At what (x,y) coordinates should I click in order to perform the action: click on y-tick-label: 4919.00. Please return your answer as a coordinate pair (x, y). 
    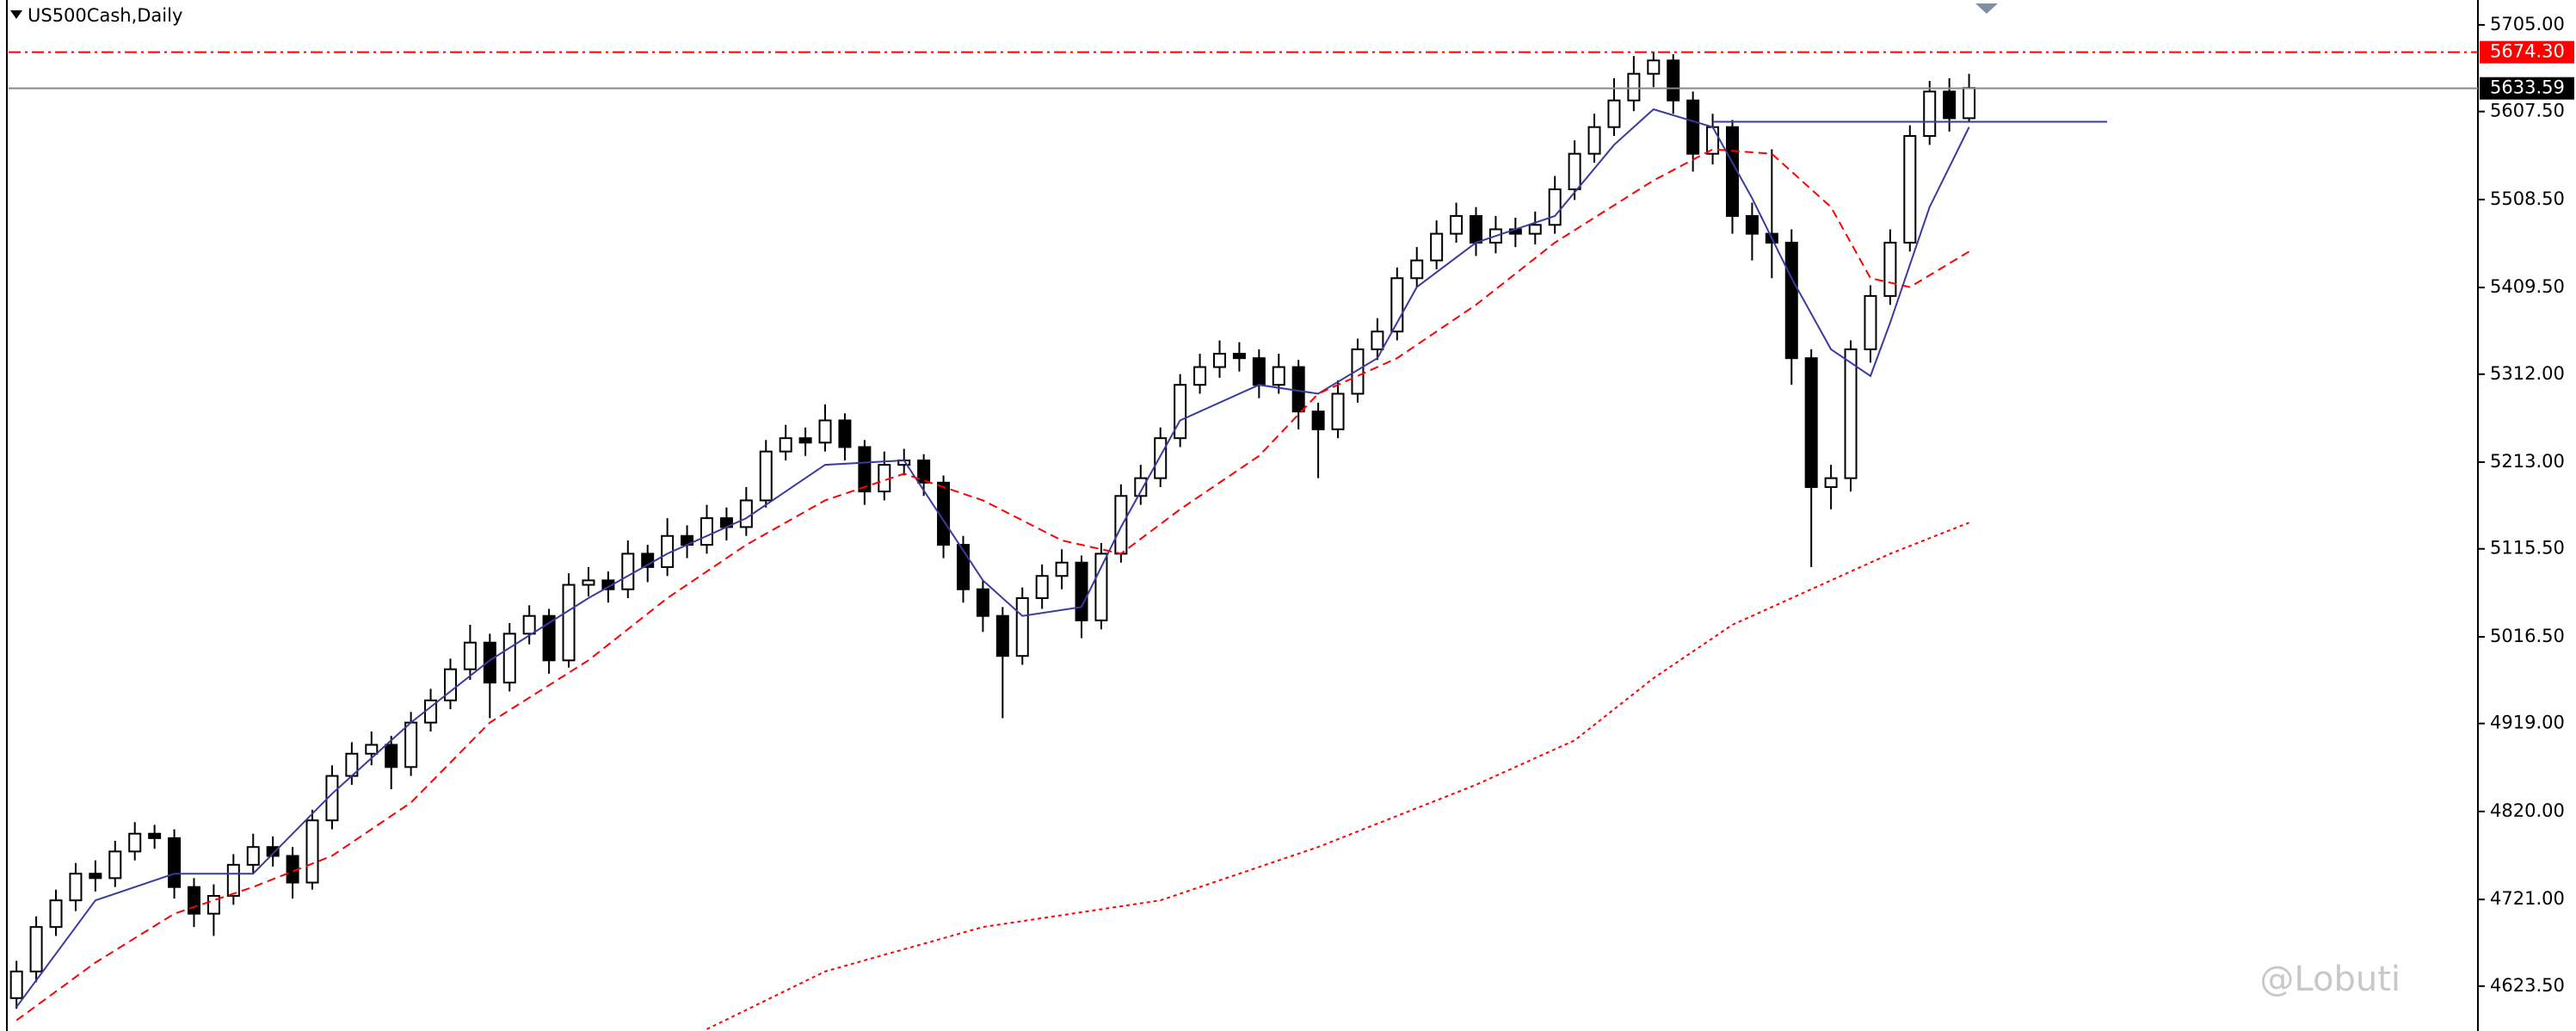
    Looking at the image, I should click on (2528, 723).